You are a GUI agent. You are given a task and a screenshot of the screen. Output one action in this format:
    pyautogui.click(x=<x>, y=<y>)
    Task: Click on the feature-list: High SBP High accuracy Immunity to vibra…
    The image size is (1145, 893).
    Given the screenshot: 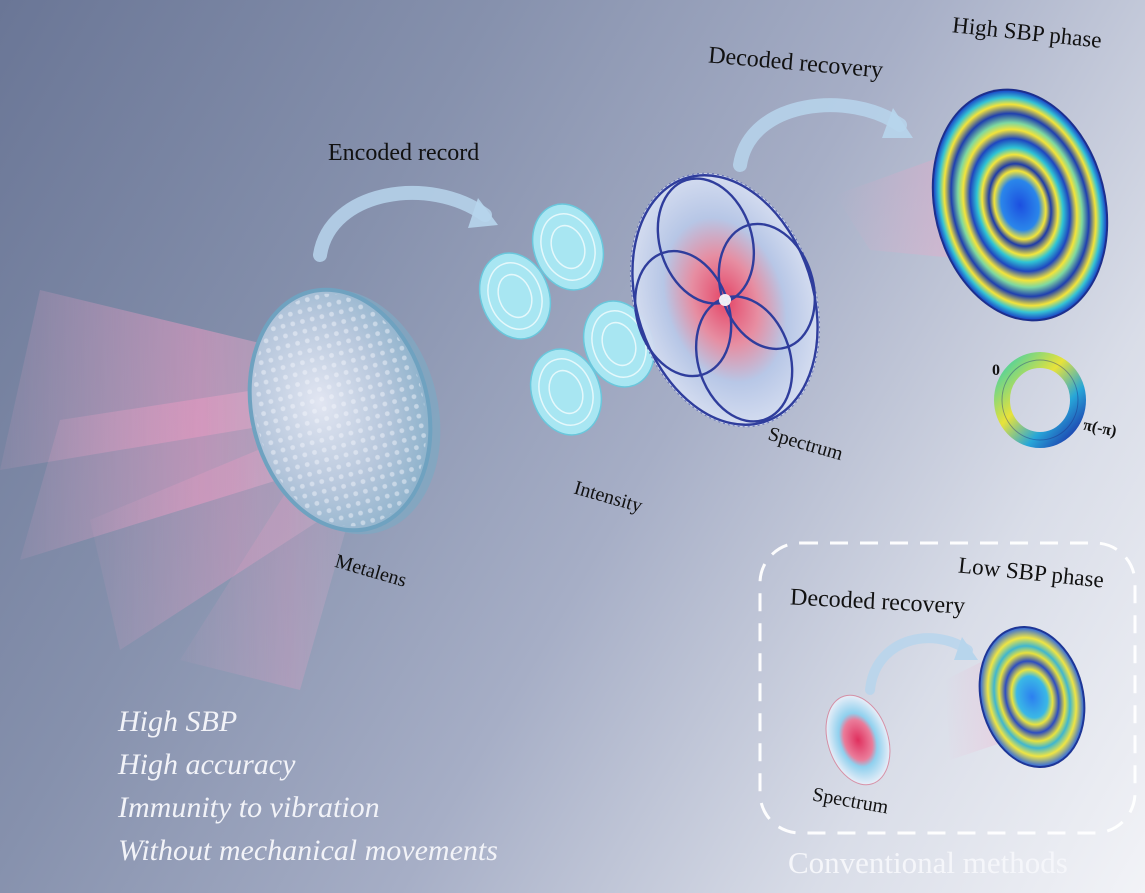 What is the action you would take?
    pyautogui.click(x=308, y=786)
    